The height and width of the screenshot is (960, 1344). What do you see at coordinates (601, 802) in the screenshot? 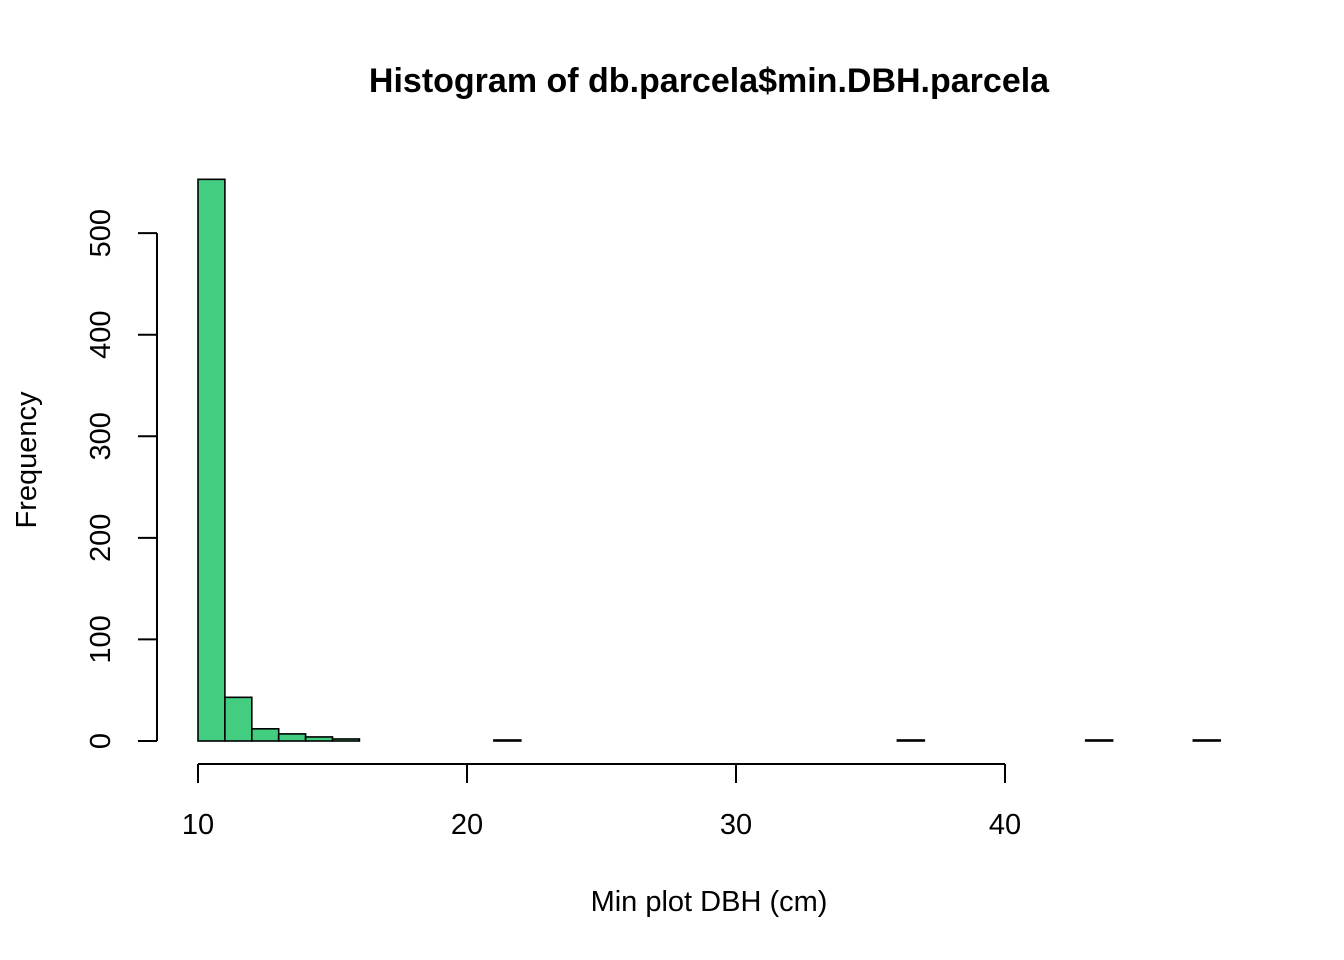
I see `x-axis: 10 20 30 40` at bounding box center [601, 802].